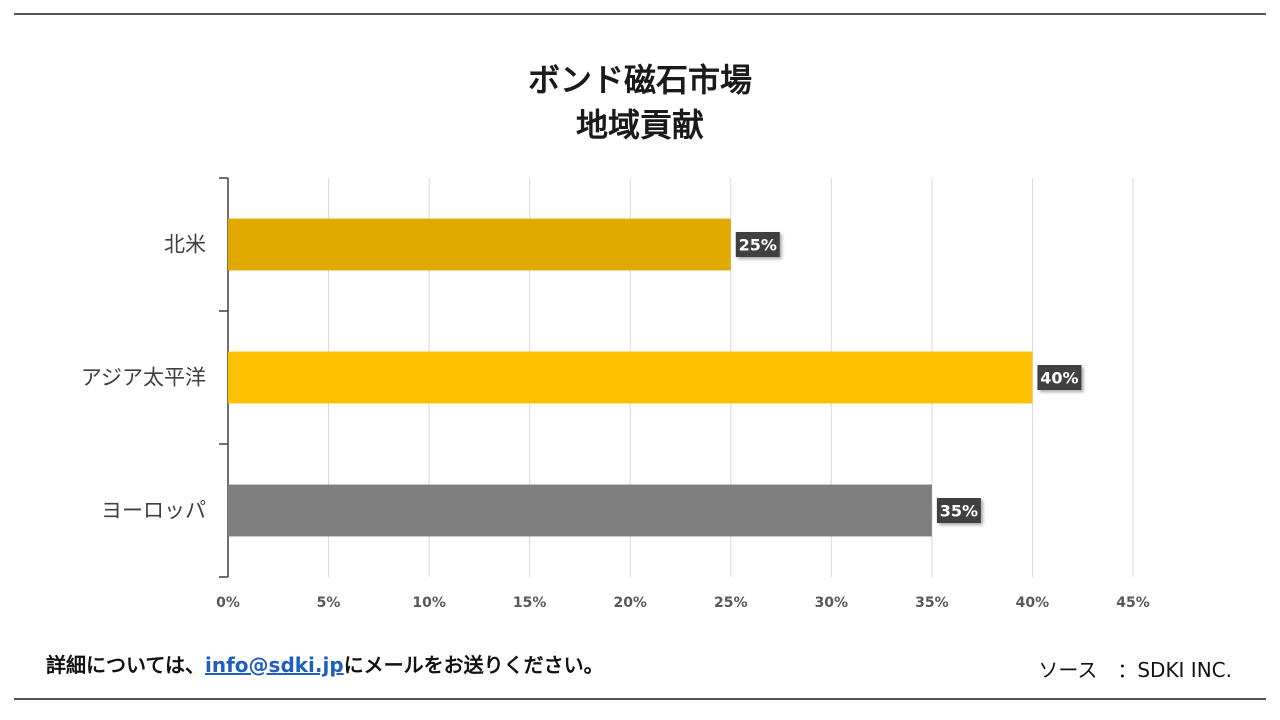  I want to click on contact-note-prefix: 詳細については、, so click(125, 665).